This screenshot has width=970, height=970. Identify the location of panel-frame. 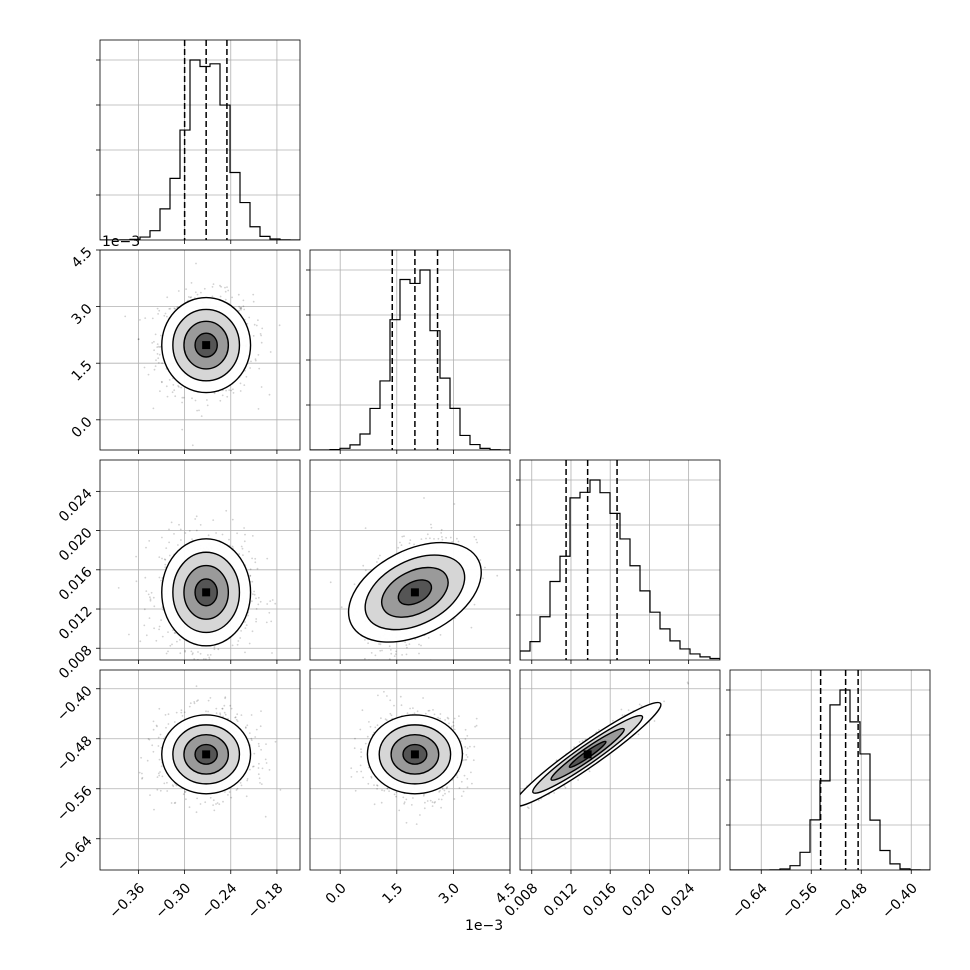
(200, 350).